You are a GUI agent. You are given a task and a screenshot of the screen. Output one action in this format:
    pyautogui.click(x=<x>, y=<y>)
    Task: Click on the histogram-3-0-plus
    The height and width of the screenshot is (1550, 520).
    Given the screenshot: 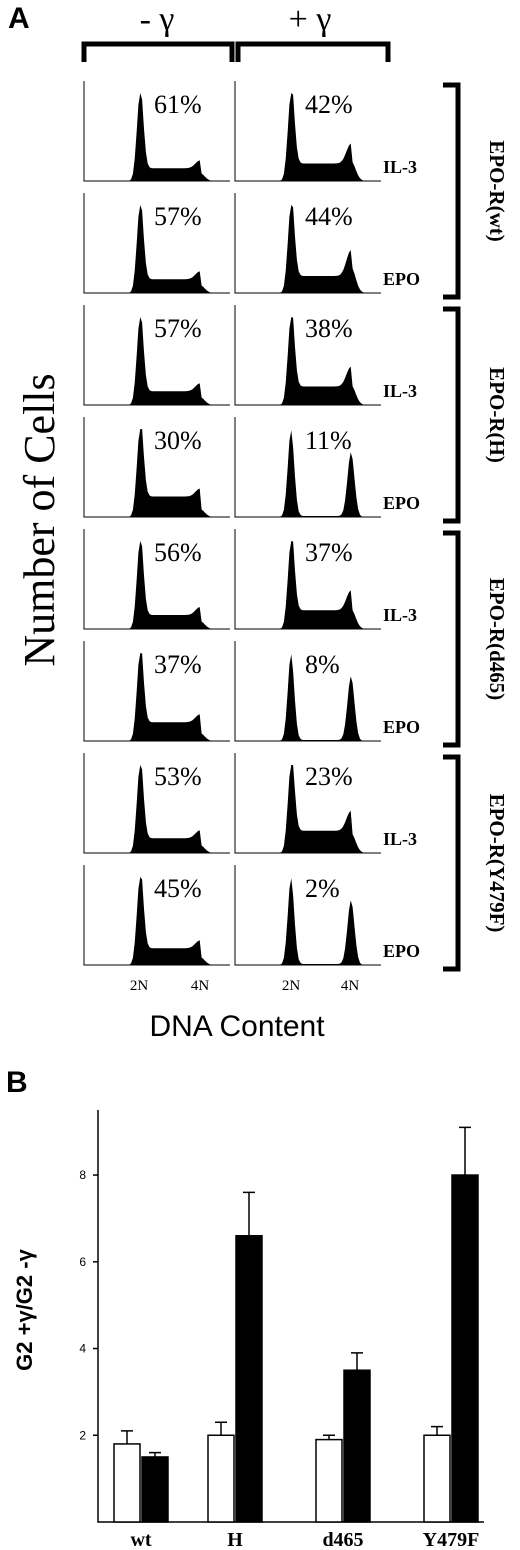 What is the action you would take?
    pyautogui.click(x=308, y=809)
    